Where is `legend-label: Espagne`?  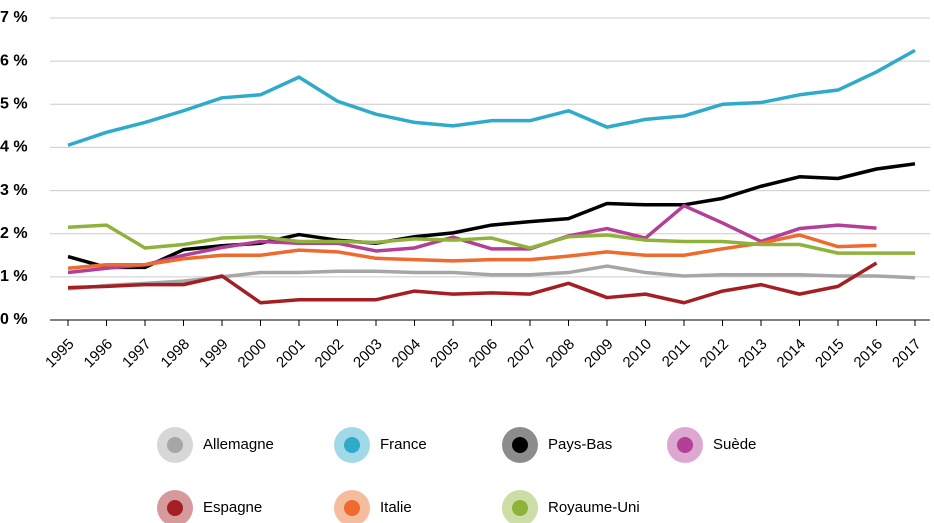 legend-label: Espagne is located at coordinates (232, 507).